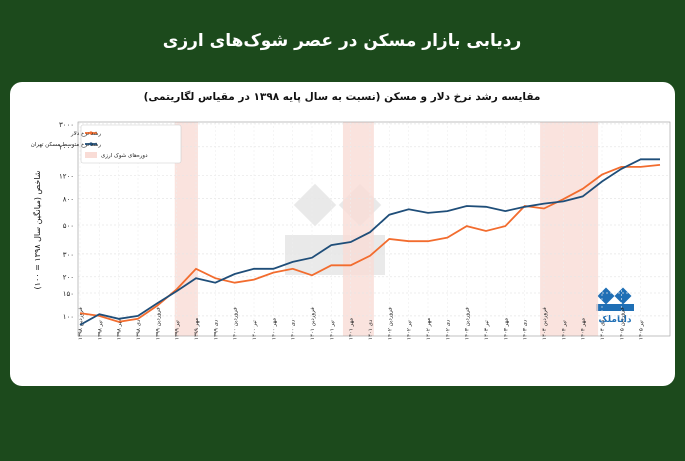 This screenshot has width=685, height=461. Describe the element at coordinates (371, 329) in the screenshot. I see `x-tick-label: دی ۱۴۰۱` at that location.